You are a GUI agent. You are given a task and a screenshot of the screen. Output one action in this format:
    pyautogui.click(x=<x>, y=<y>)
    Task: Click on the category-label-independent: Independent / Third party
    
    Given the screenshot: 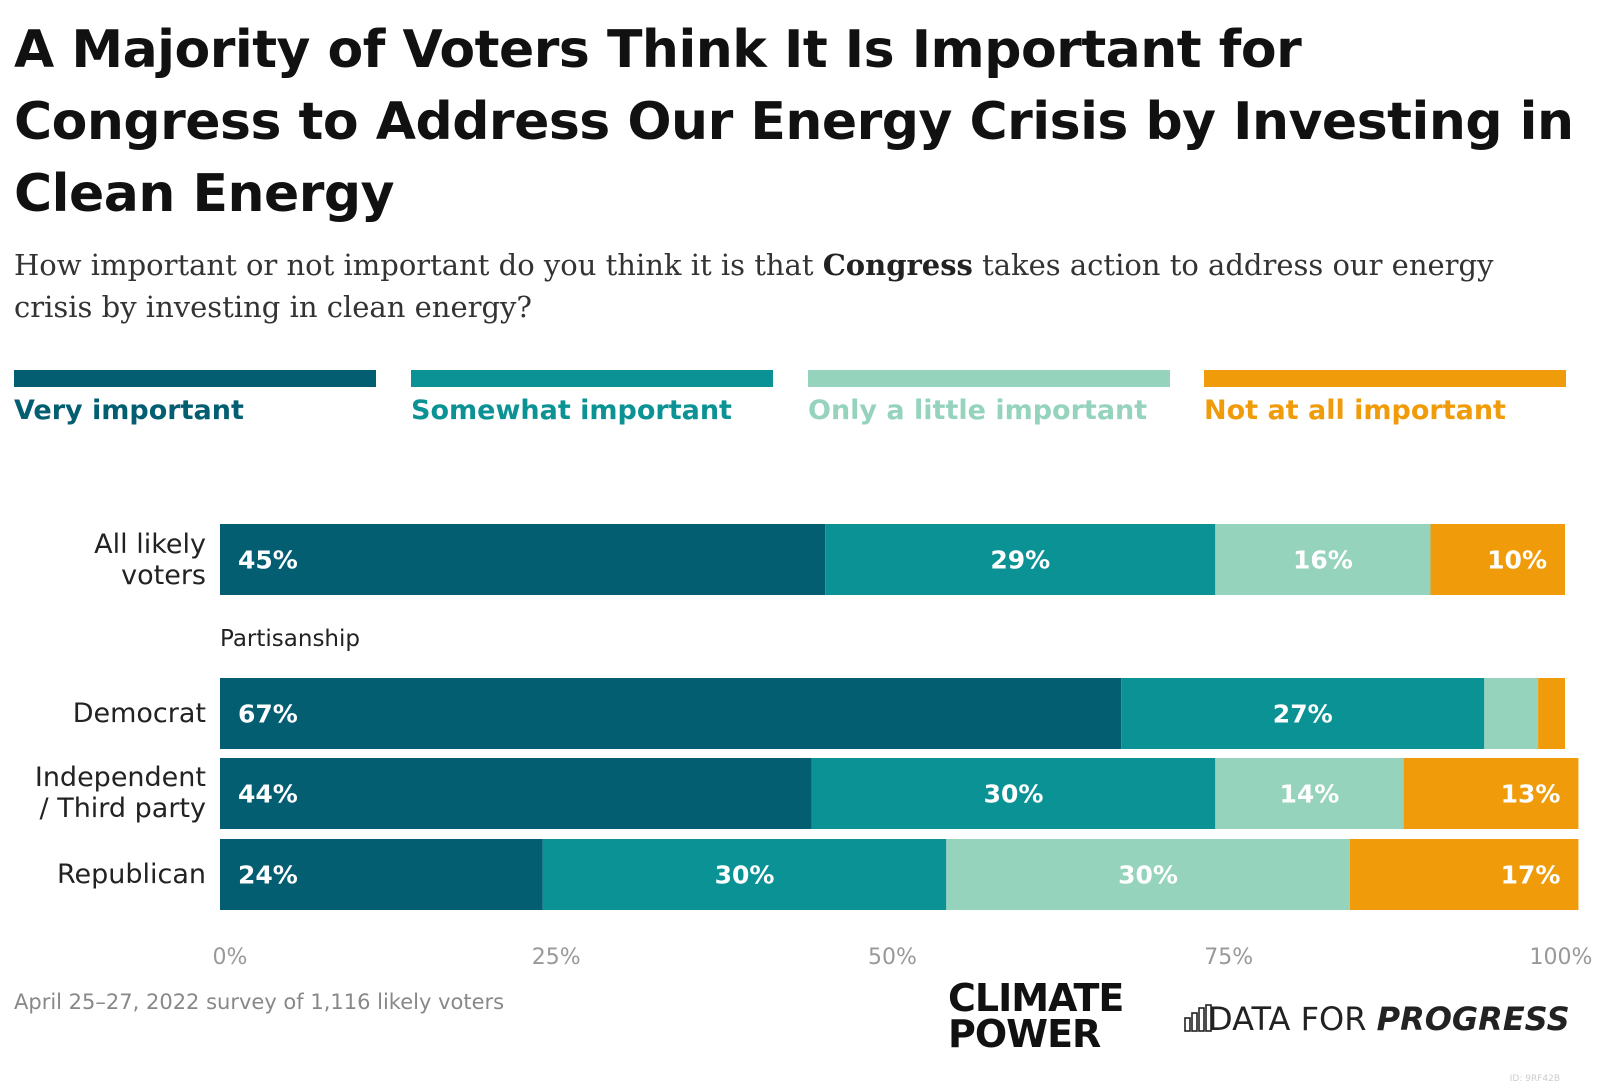 What is the action you would take?
    pyautogui.click(x=120, y=793)
    